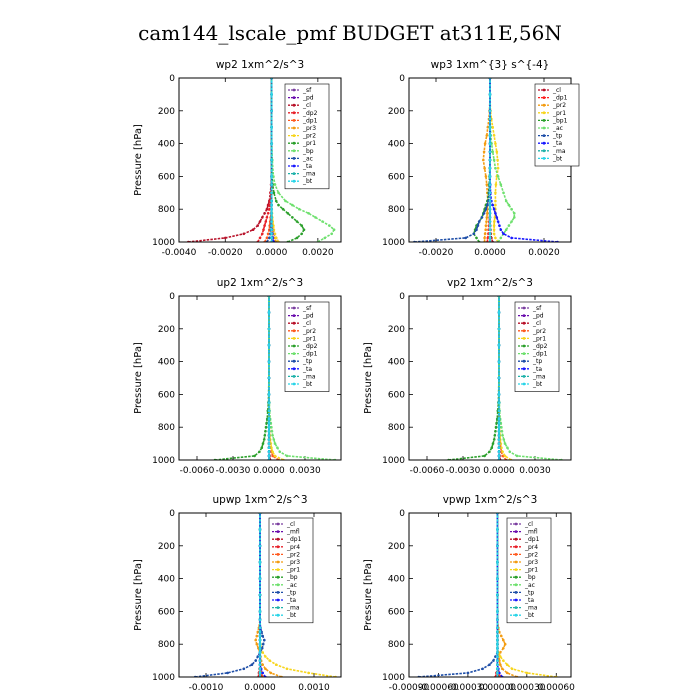 Image resolution: width=700 pixels, height=700 pixels. Describe the element at coordinates (260, 595) in the screenshot. I see `plot-frame` at that location.